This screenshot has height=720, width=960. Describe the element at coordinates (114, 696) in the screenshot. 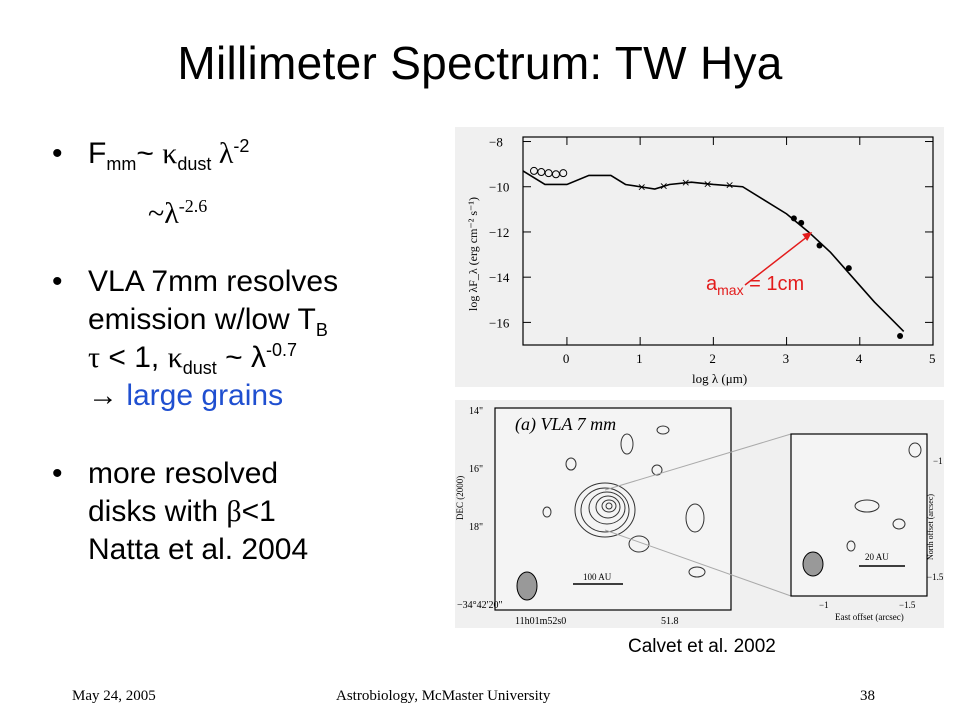

I see `footer-date: May 24, 2005` at that location.